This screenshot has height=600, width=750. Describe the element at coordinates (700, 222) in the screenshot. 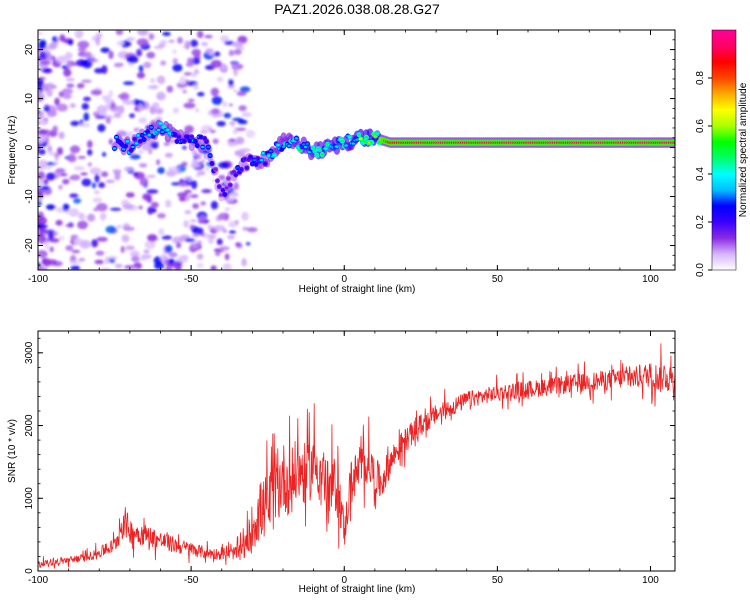

I see `colorbar-tick-label: 0.2` at that location.